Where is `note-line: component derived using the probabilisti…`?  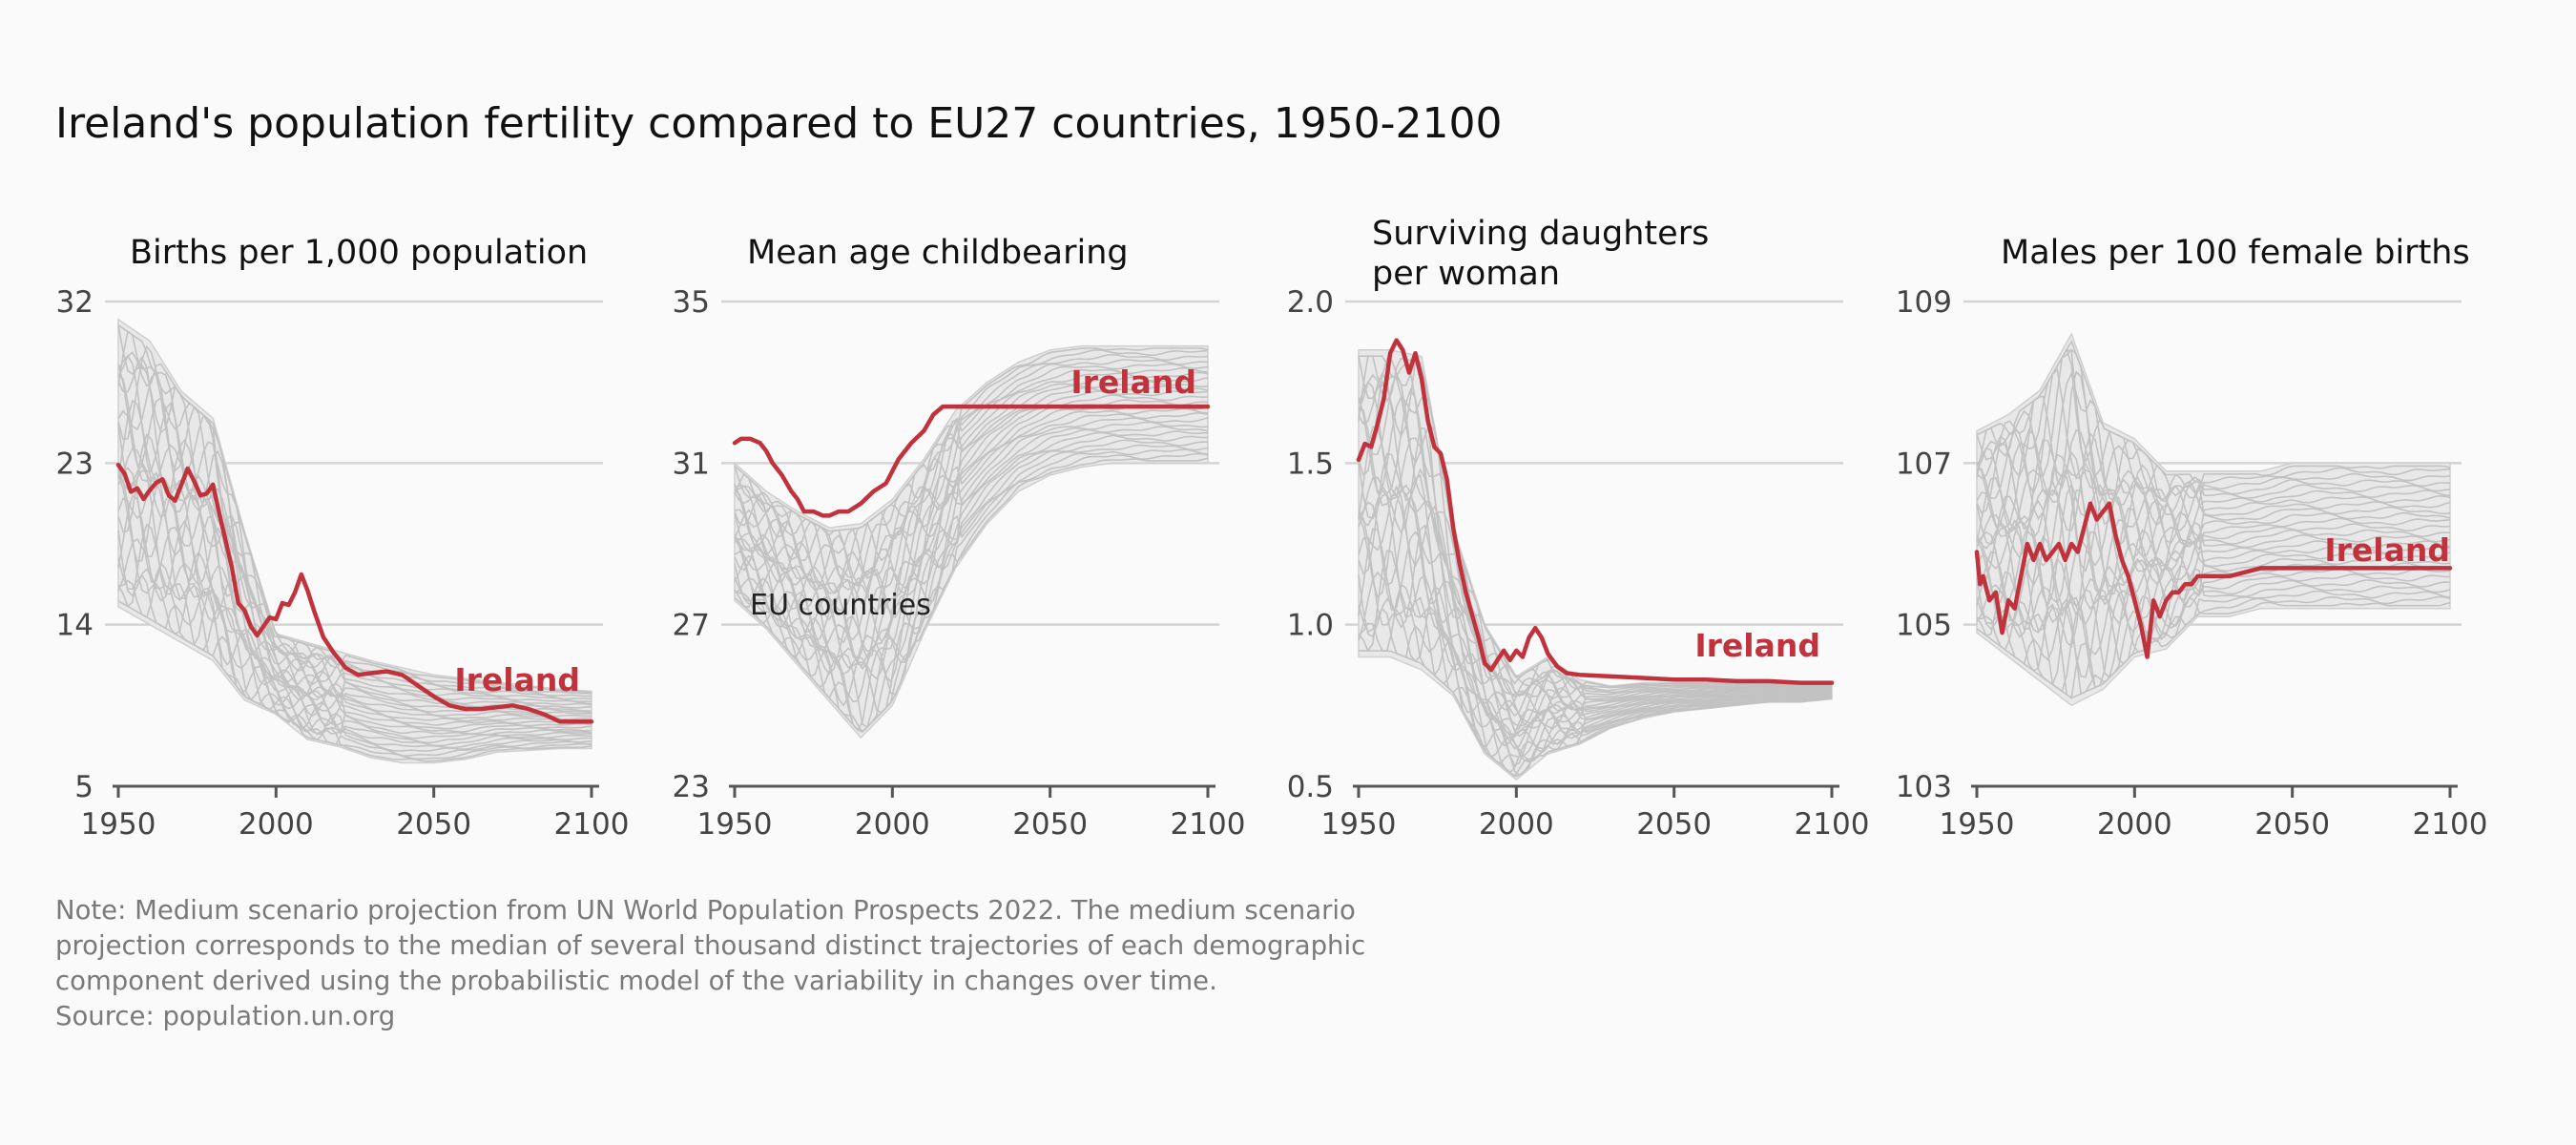 note-line: component derived using the probabilisti… is located at coordinates (636, 981).